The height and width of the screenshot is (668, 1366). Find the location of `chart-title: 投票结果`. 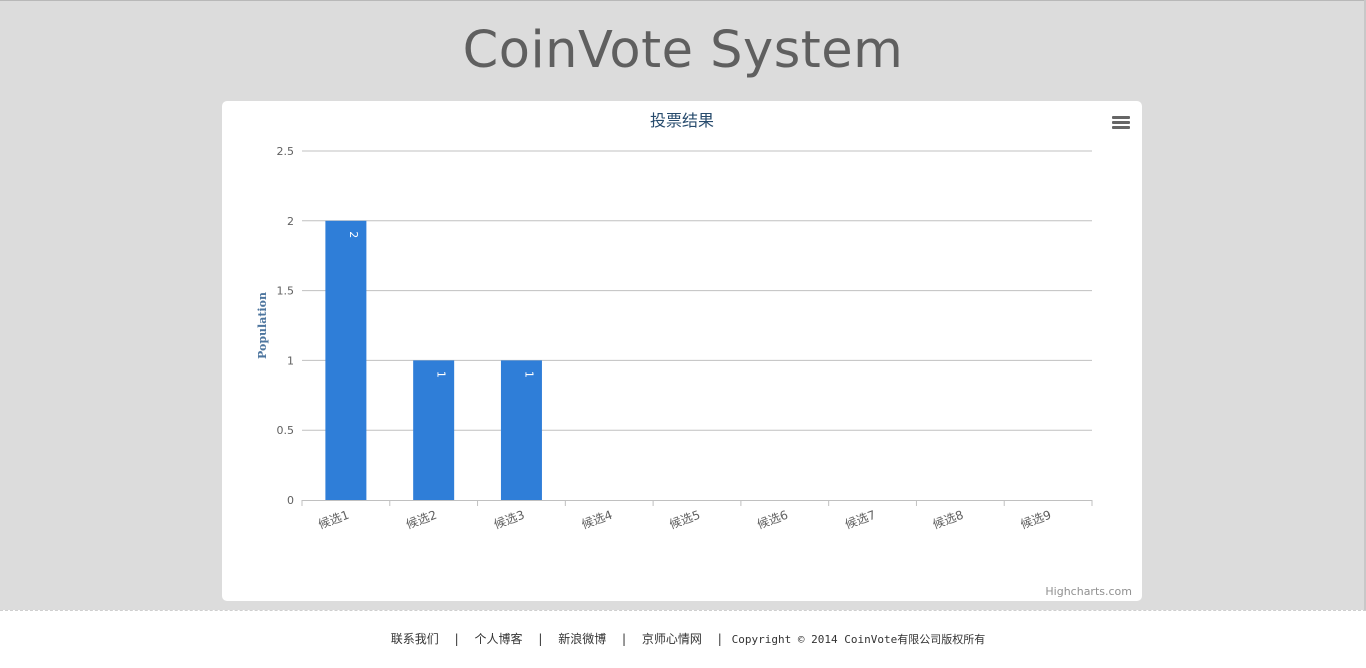

chart-title: 投票结果 is located at coordinates (682, 120).